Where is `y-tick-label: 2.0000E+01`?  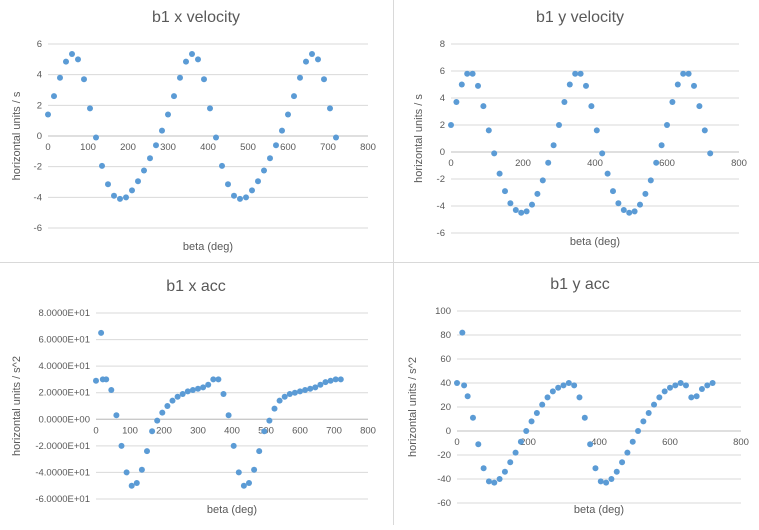 y-tick-label: 2.0000E+01 is located at coordinates (64, 393).